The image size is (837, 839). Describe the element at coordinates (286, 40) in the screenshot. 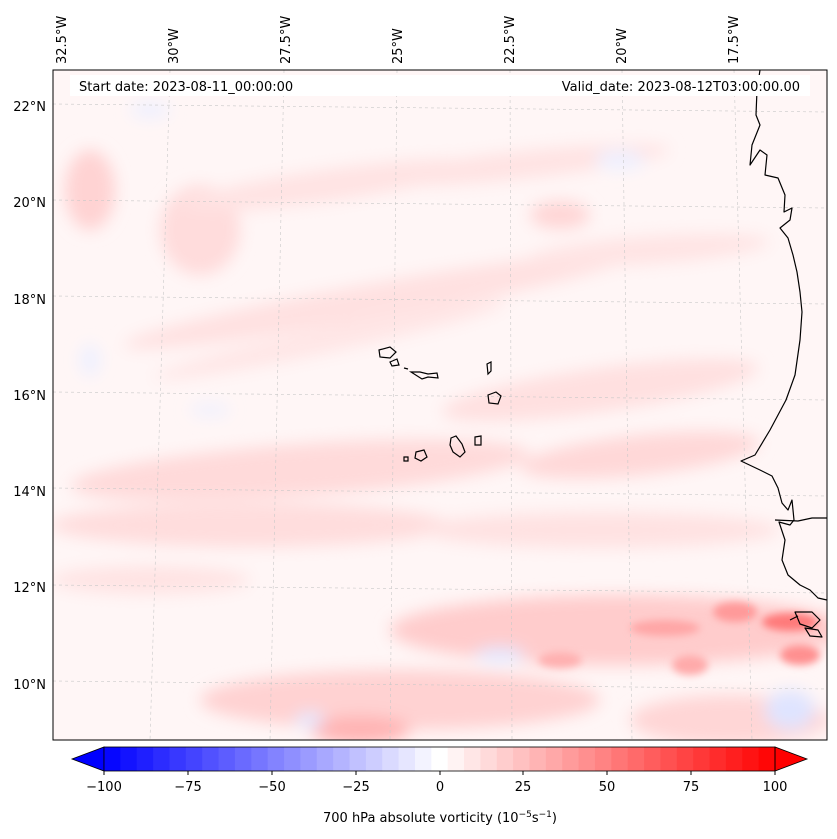

I see `lon-label: 27.5°W` at that location.